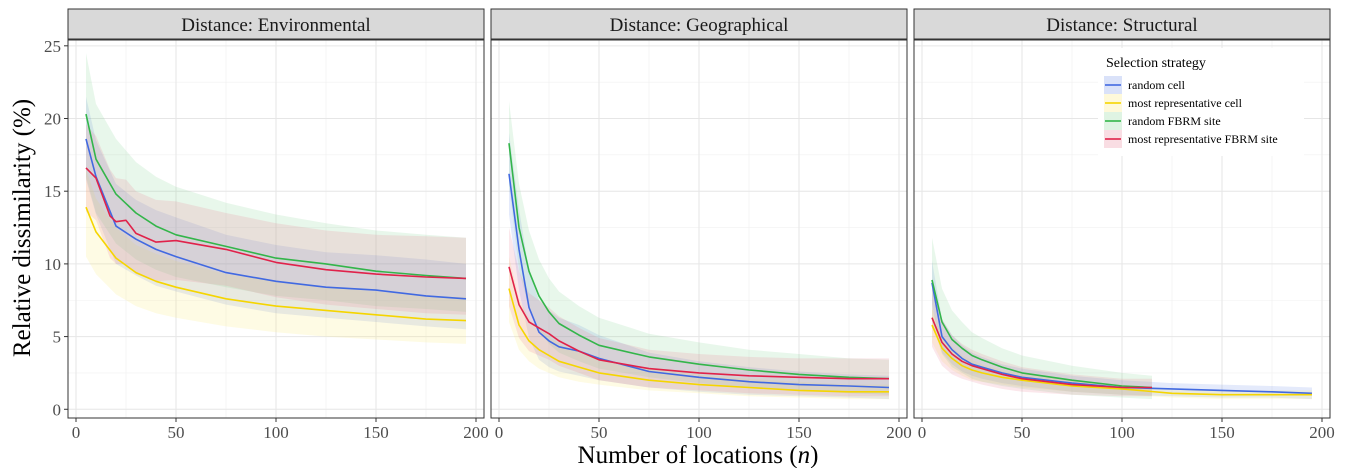  I want to click on legend-label: most representative FBRM site, so click(1203, 139).